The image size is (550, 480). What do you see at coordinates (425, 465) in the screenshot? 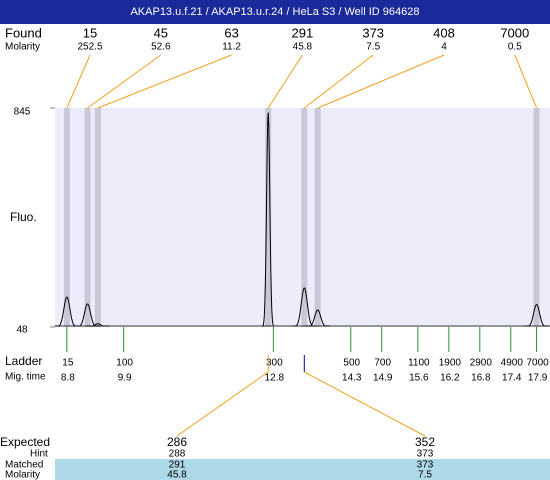
I see `matched: 373` at bounding box center [425, 465].